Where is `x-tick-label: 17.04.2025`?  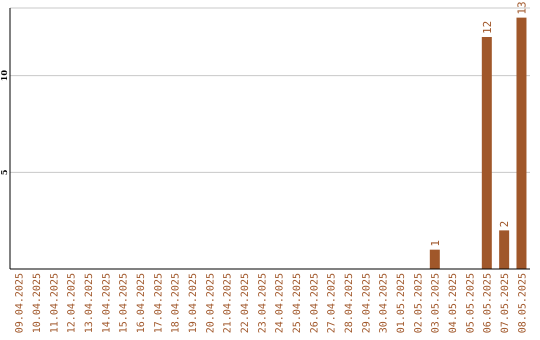
x-tick-label: 17.04.2025 is located at coordinates (158, 303).